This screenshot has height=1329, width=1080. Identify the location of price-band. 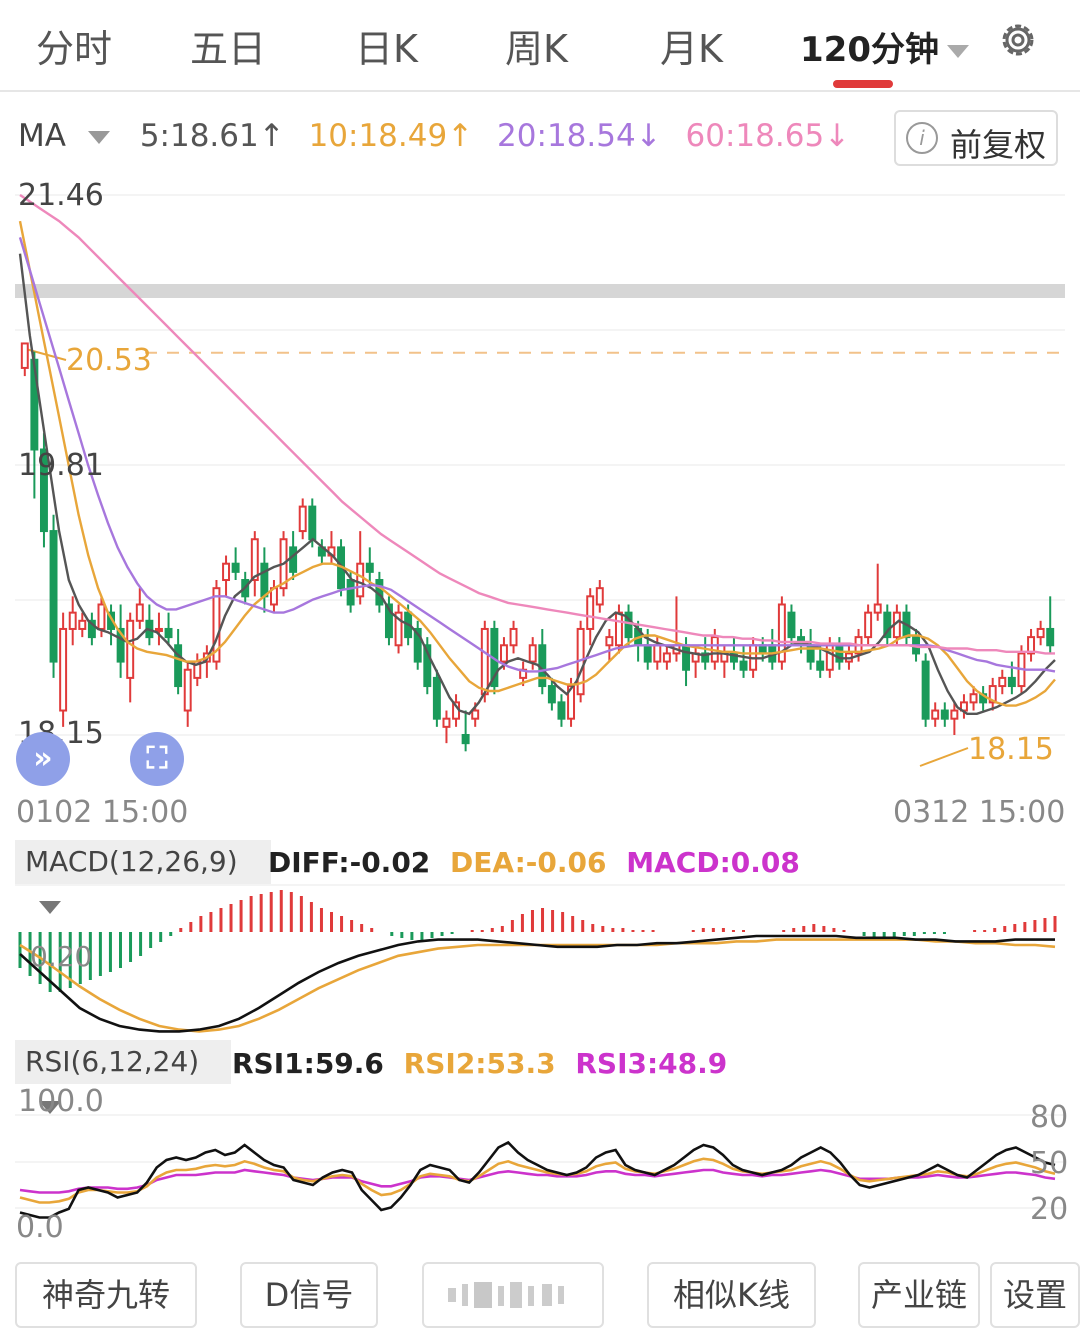
(540, 291).